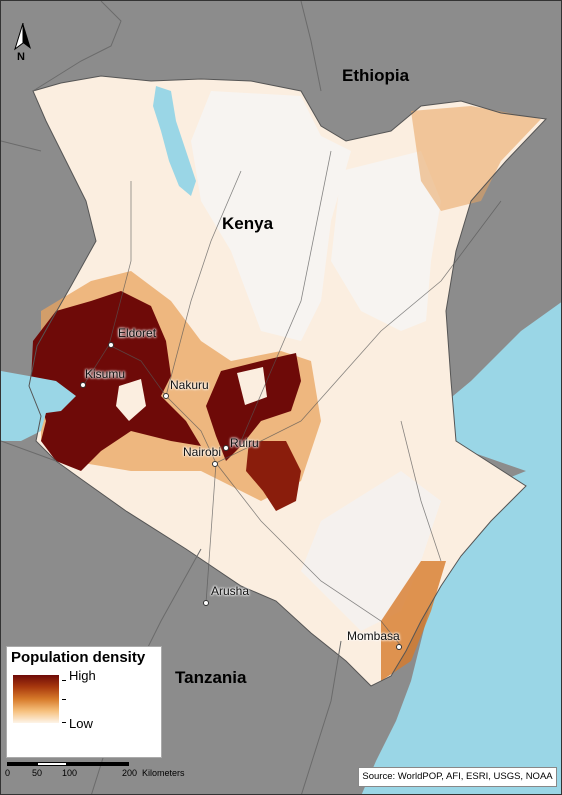 The width and height of the screenshot is (562, 795). I want to click on legend: Population density High Low, so click(84, 702).